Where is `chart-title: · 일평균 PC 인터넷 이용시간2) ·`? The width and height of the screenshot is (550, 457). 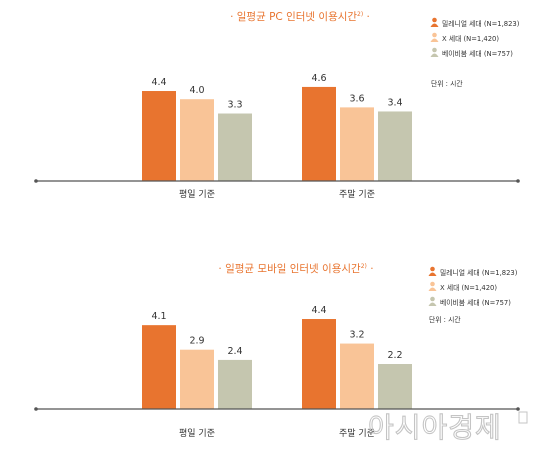
chart-title: · 일평균 PC 인터넷 이용시간2) · is located at coordinates (300, 16).